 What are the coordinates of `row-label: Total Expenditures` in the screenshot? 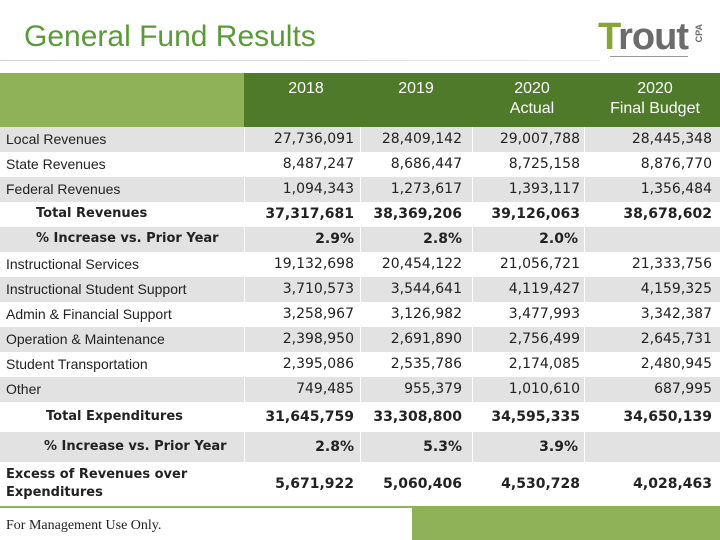 It's located at (114, 416).